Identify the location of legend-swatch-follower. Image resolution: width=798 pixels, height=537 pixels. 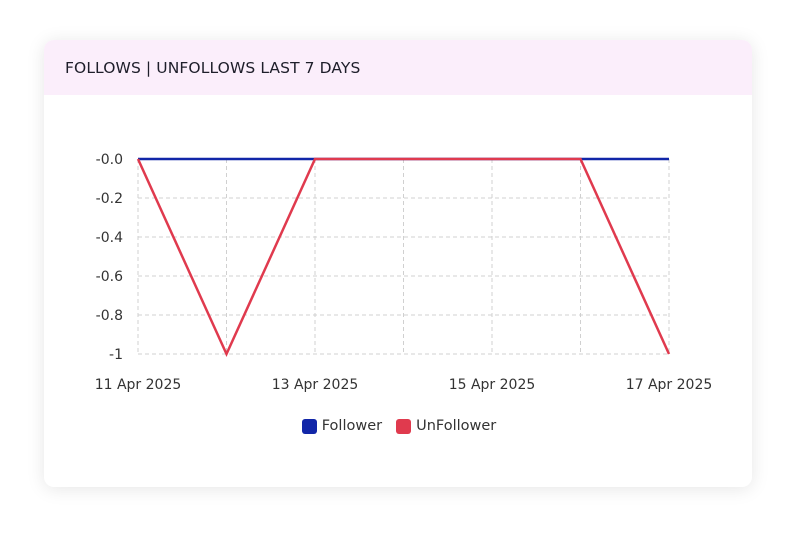
(309, 426).